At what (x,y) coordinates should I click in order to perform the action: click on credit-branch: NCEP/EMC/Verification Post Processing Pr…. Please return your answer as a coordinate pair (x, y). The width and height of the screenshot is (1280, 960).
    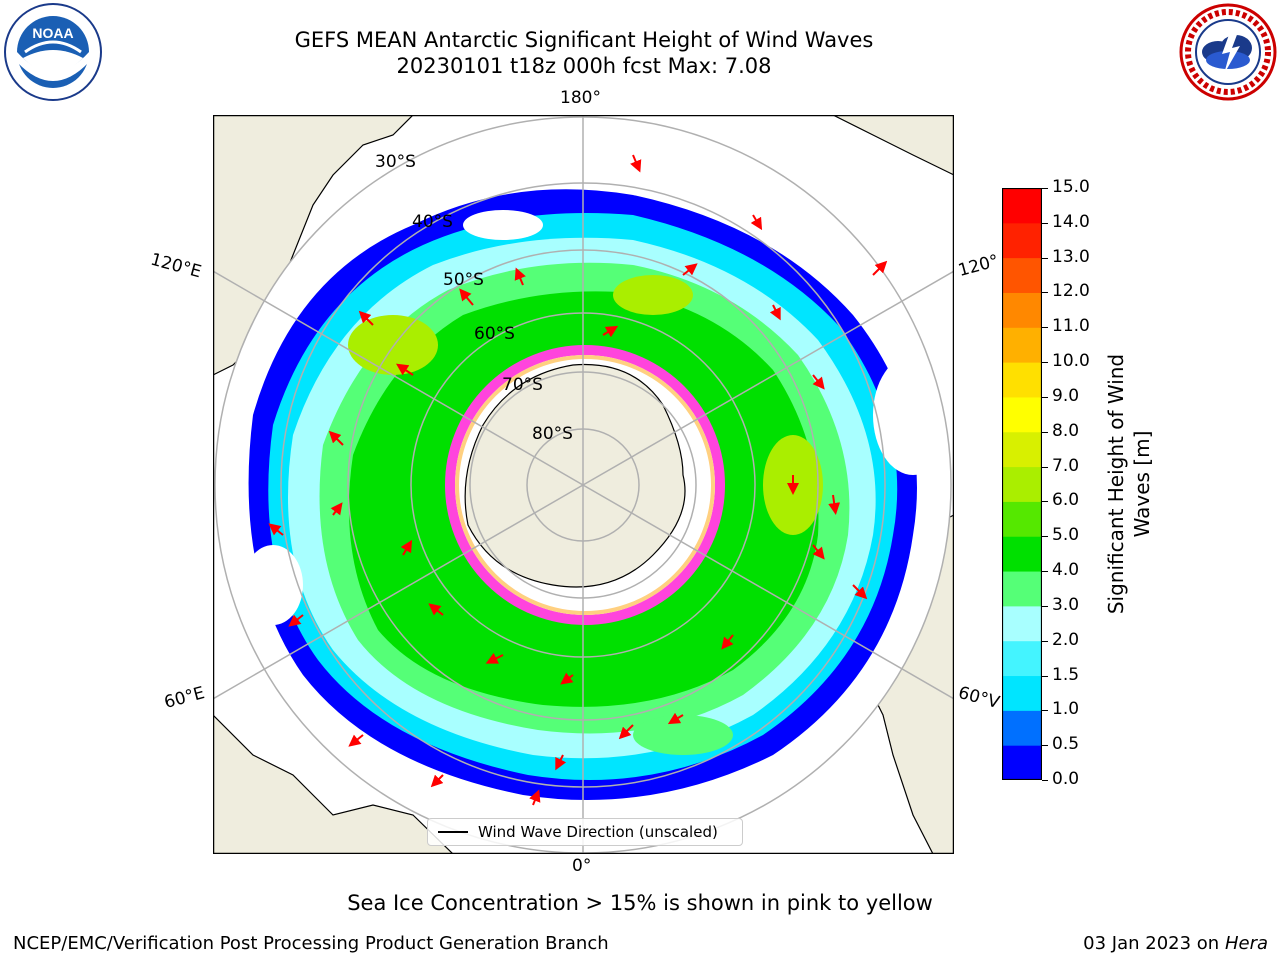
    Looking at the image, I should click on (311, 943).